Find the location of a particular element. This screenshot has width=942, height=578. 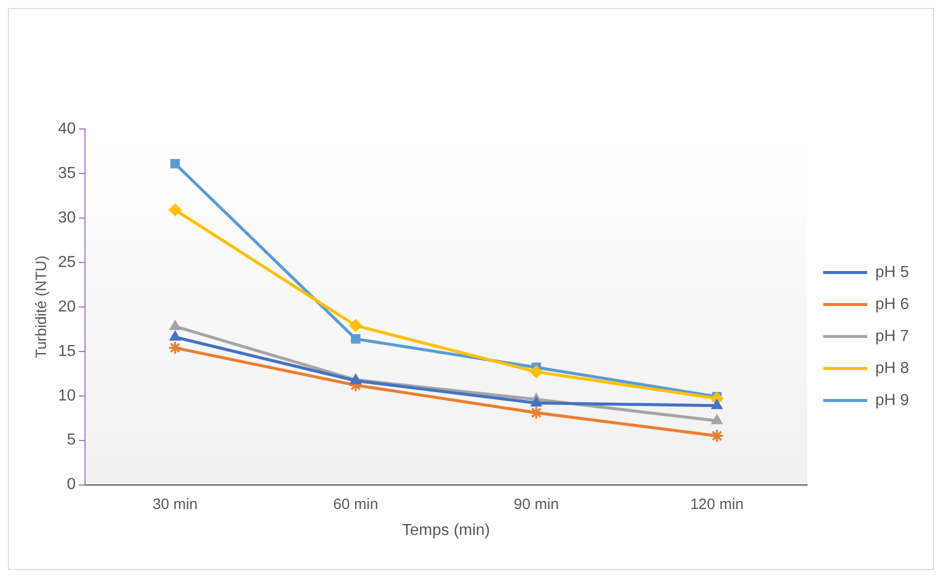

y-tick-label: 25 is located at coordinates (67, 262).